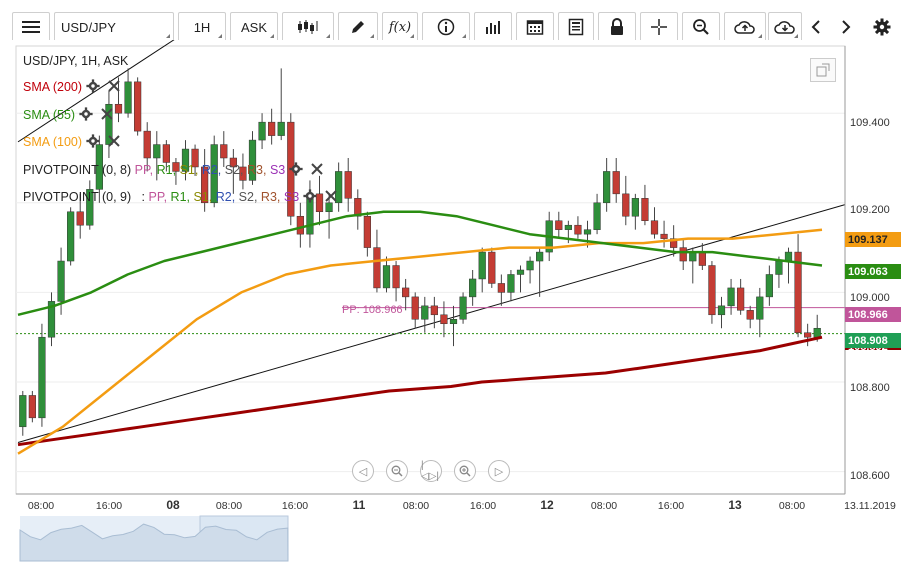  What do you see at coordinates (846, 27) in the screenshot?
I see `next-button` at bounding box center [846, 27].